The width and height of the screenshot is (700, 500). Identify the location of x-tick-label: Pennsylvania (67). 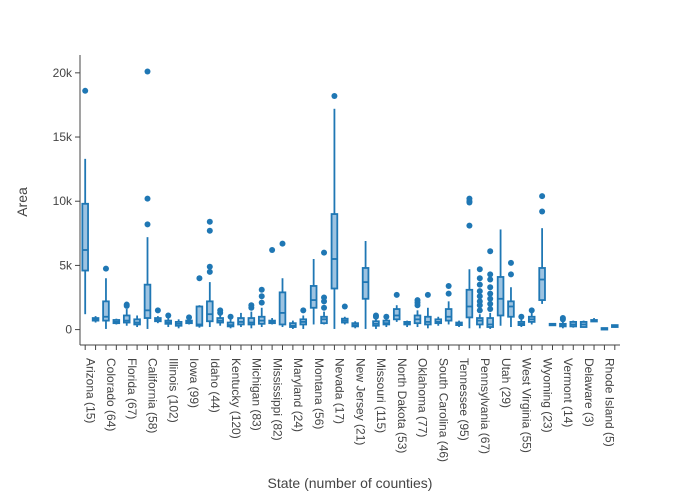
(485, 406).